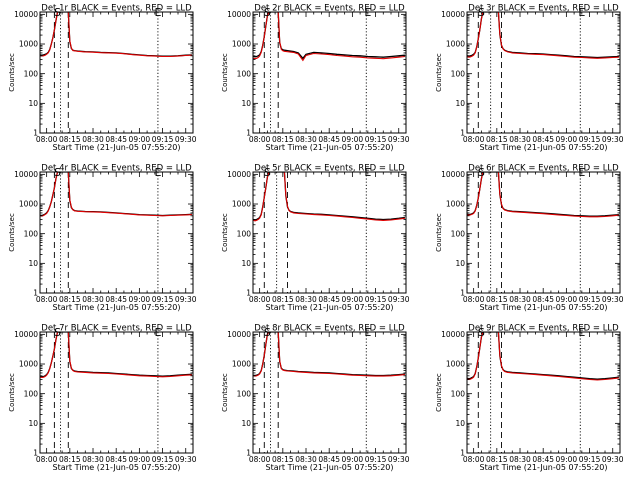  Describe the element at coordinates (116, 329) in the screenshot. I see `panel-title: Det 7r BLACK = Events, RED = LLD` at that location.